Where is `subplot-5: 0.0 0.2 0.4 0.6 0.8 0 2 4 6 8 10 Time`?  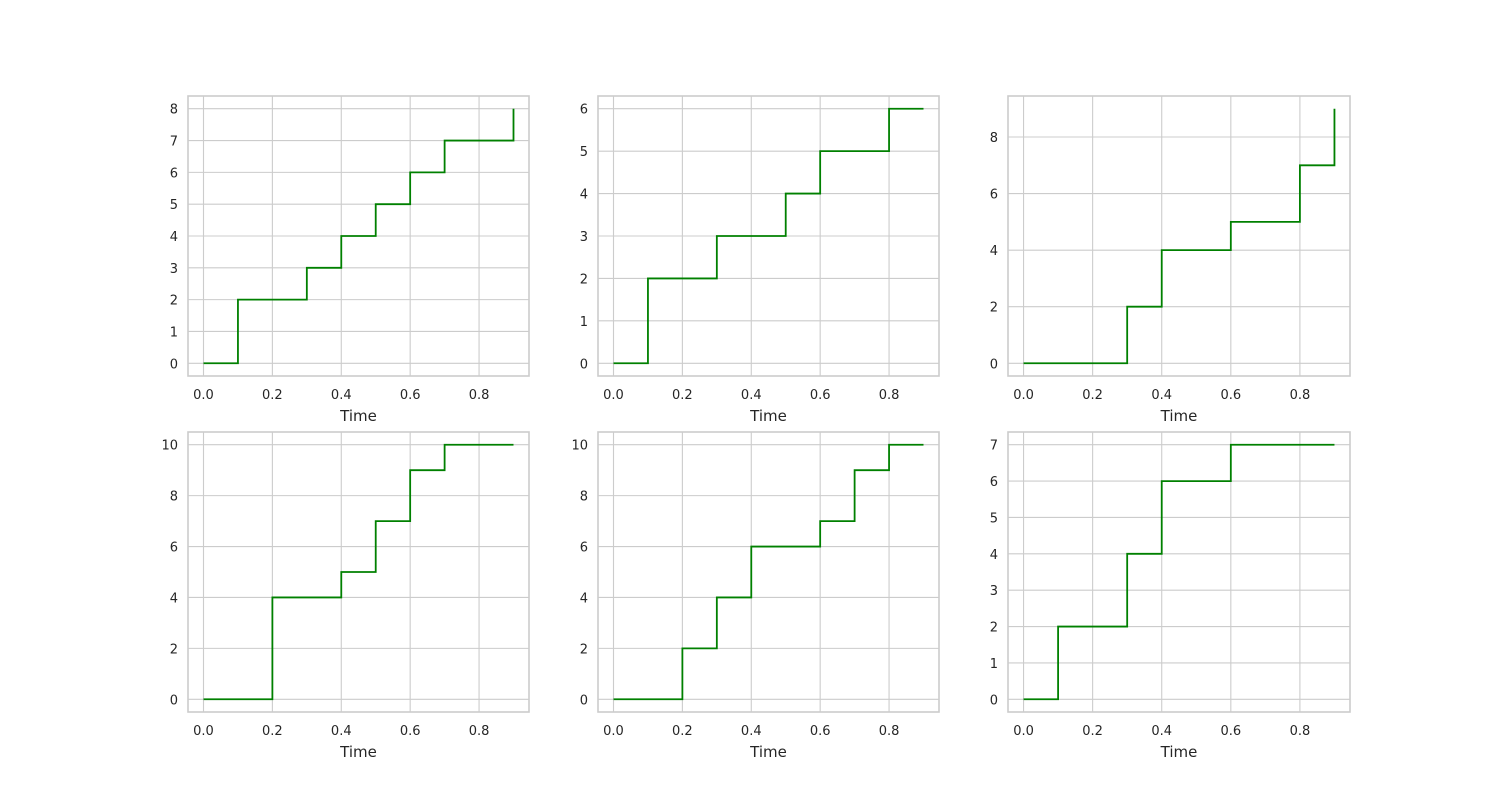 subplot-5: 0.0 0.2 0.4 0.6 0.8 0 2 4 6 8 10 Time is located at coordinates (755, 596).